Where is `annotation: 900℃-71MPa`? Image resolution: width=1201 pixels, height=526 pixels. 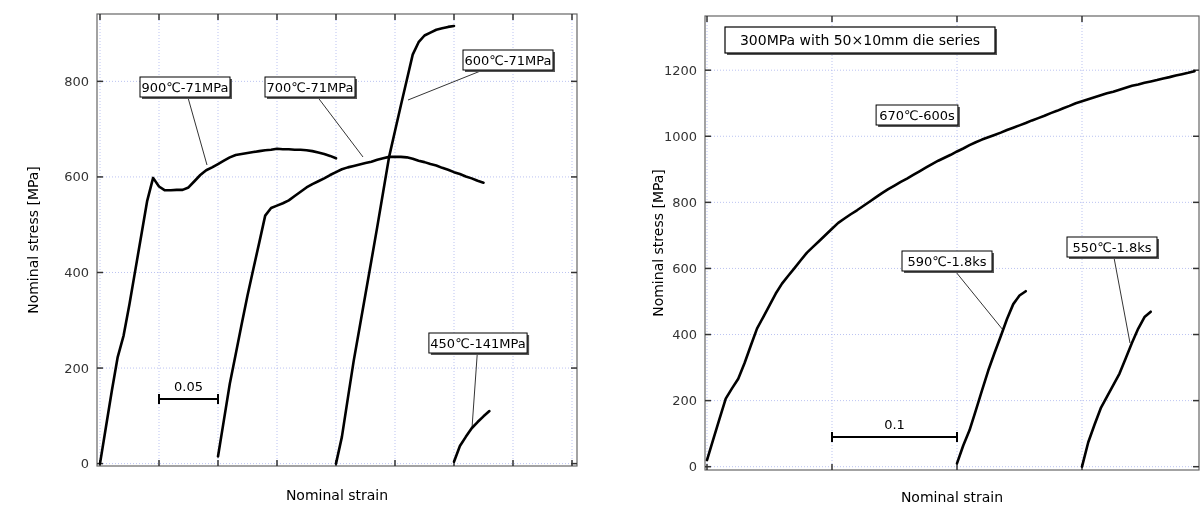
annotation: 900℃-71MPa is located at coordinates (185, 87).